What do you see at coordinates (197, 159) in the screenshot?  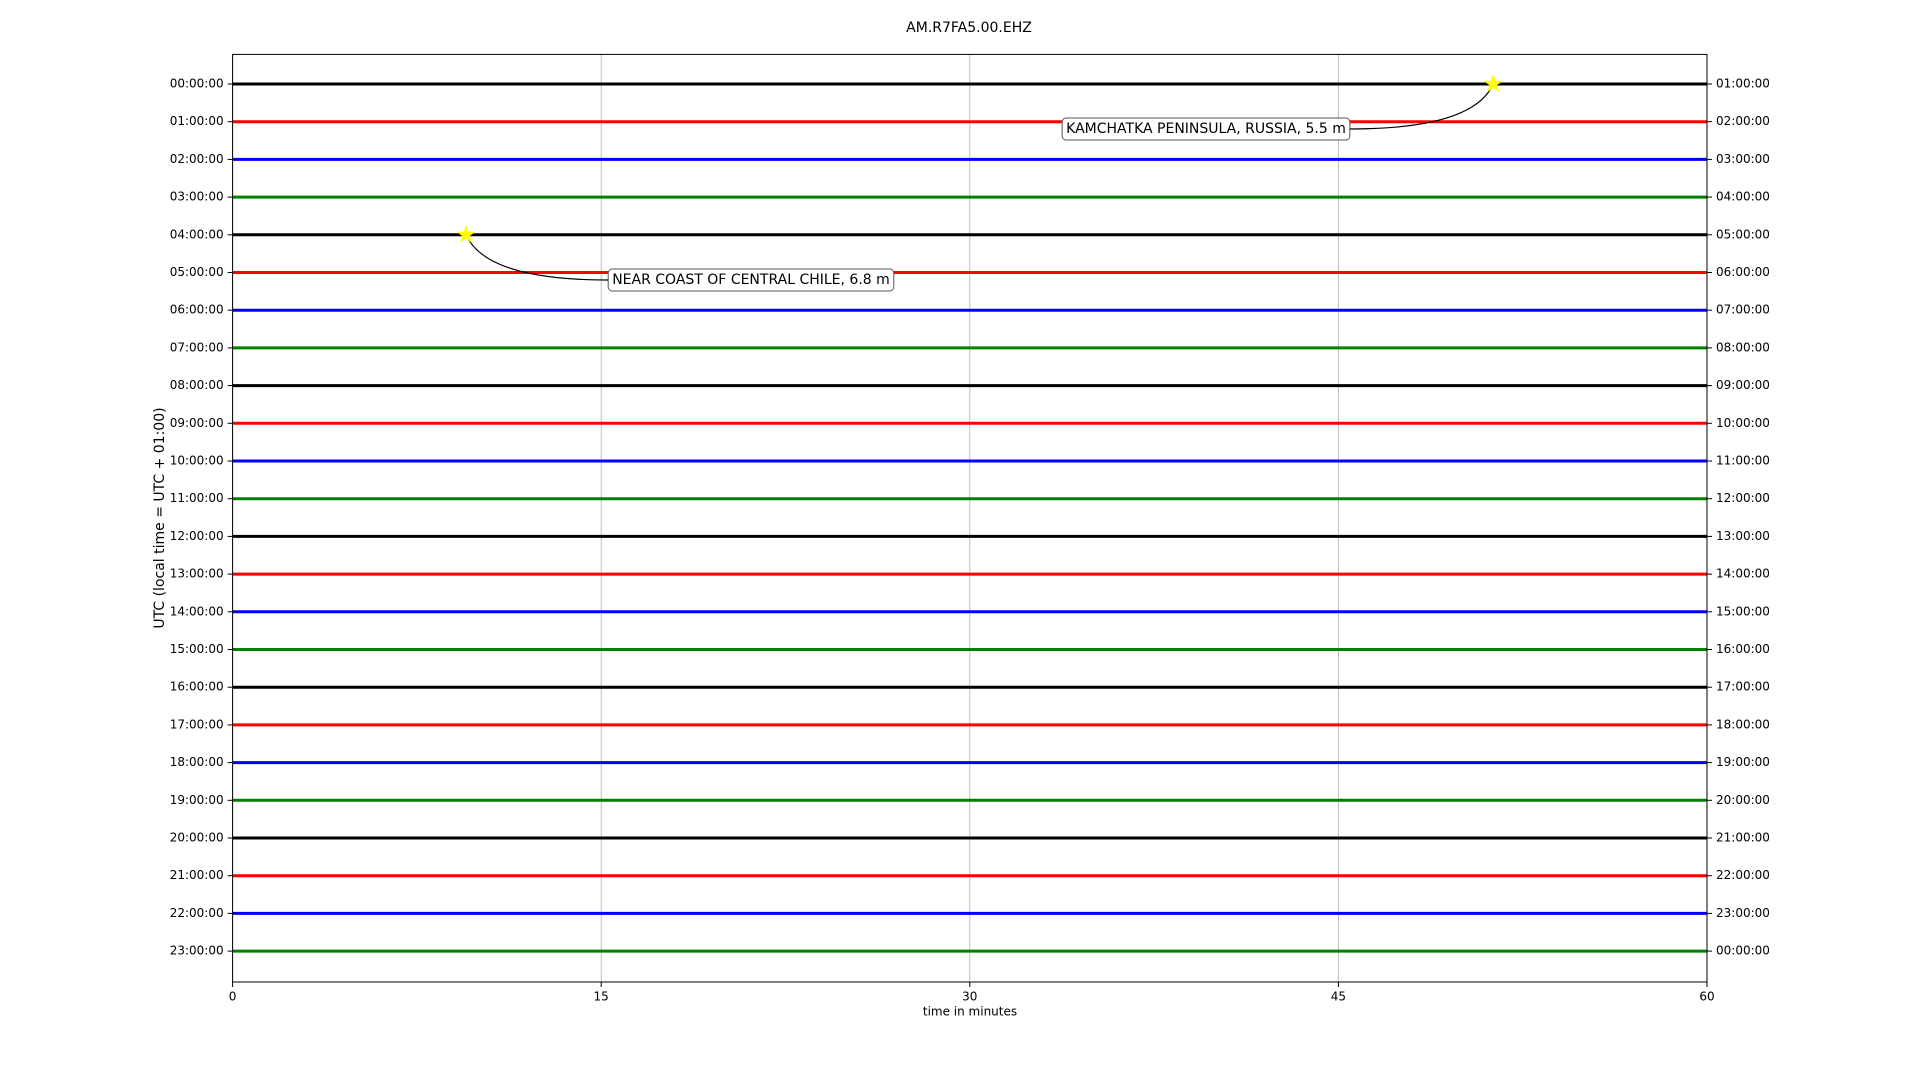 I see `y-tick-label: 02:00:00` at bounding box center [197, 159].